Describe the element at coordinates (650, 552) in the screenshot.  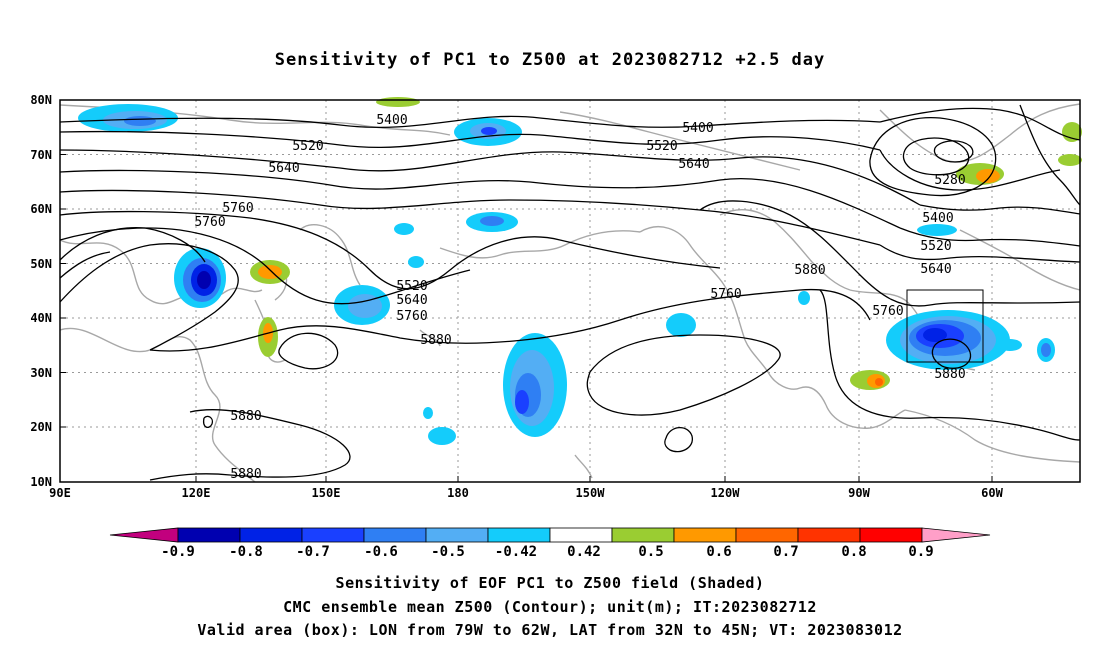
I see `colorbar-label: 0.5` at that location.